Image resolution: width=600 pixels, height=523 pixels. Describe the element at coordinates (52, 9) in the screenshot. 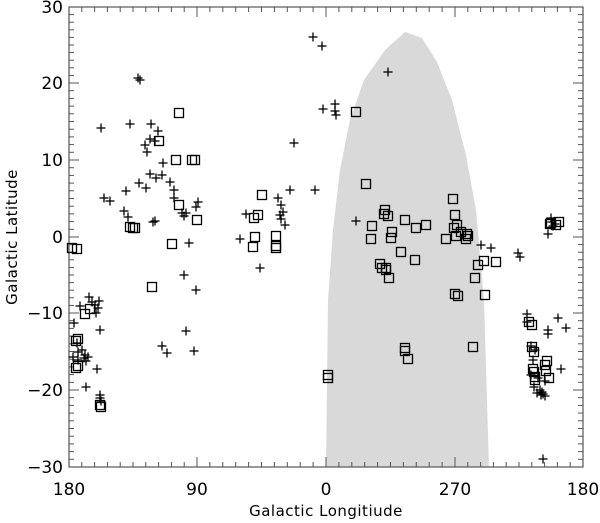

I see `y-tick-label: 30` at that location.